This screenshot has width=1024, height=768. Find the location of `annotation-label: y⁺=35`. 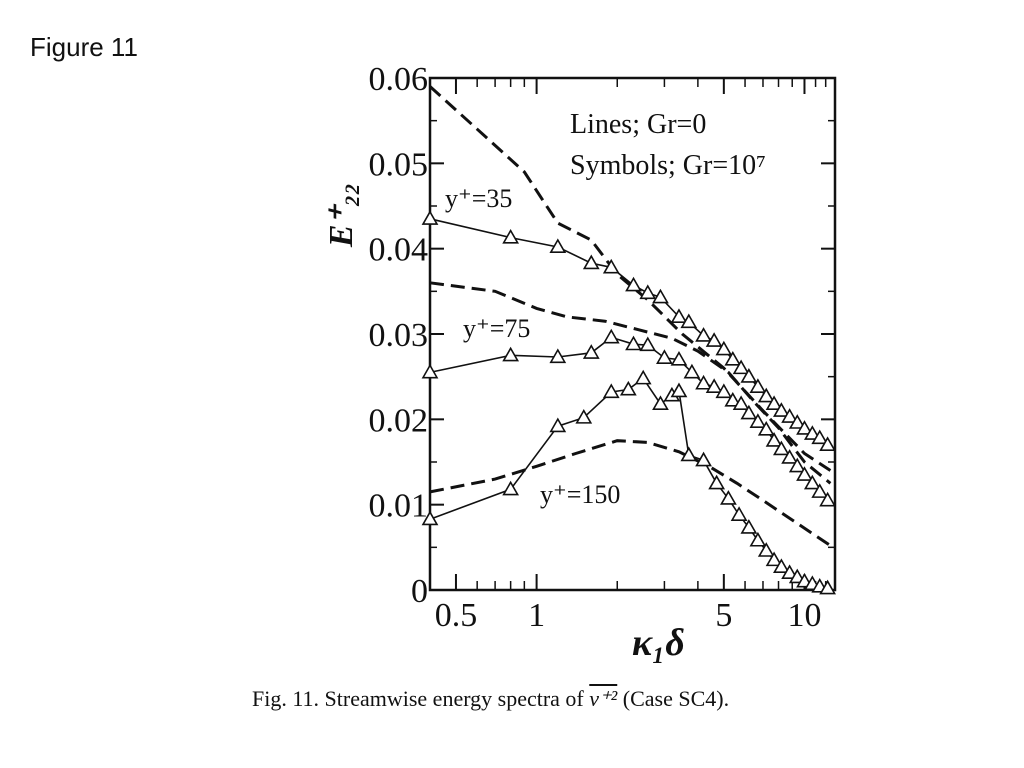

annotation-label: y⁺=35 is located at coordinates (478, 198).